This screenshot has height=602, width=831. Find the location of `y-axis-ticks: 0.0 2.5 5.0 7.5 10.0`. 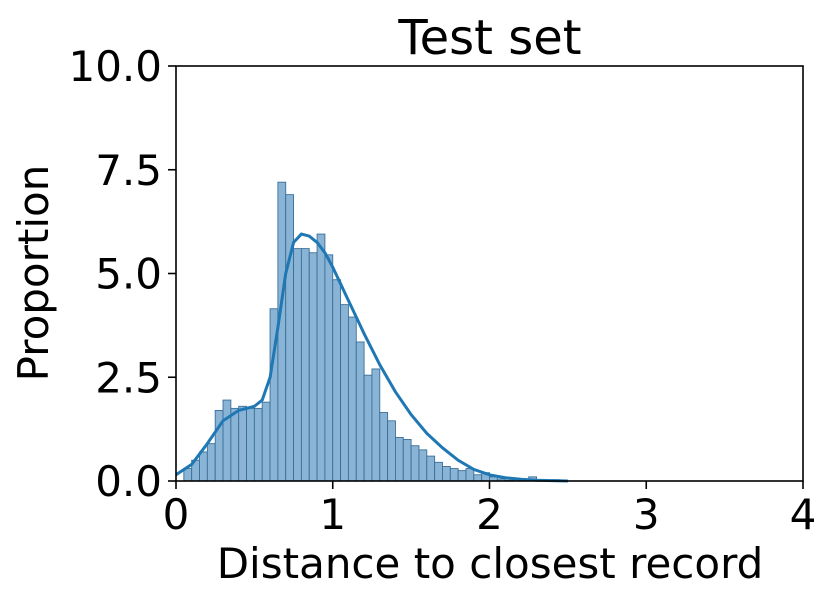

y-axis-ticks: 0.0 2.5 5.0 7.5 10.0 is located at coordinates (122, 274).